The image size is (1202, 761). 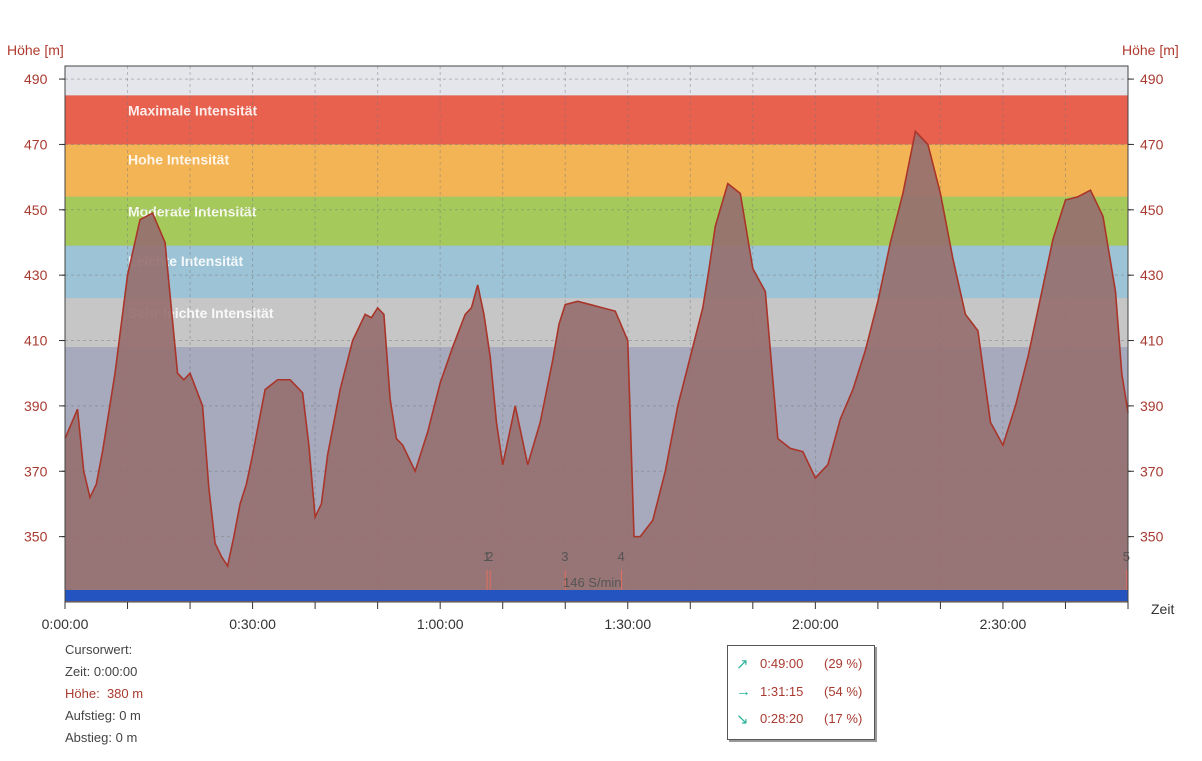 I want to click on y-tick-label-left: 390, so click(x=36, y=406).